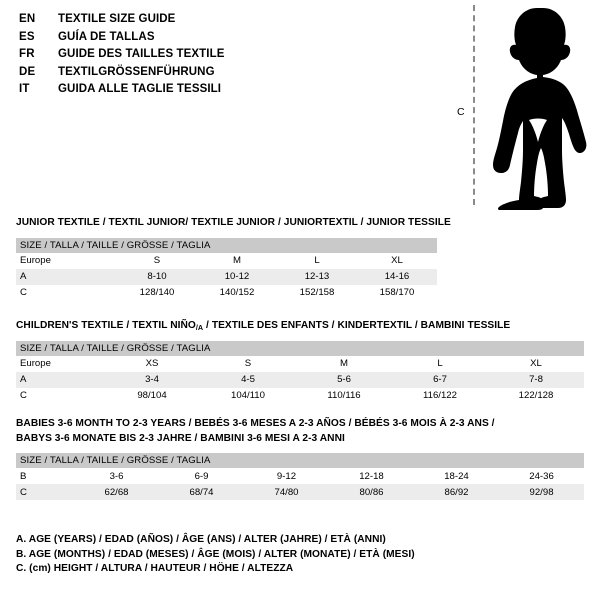 The width and height of the screenshot is (600, 600). Describe the element at coordinates (456, 492) in the screenshot. I see `cell: 86/92` at that location.